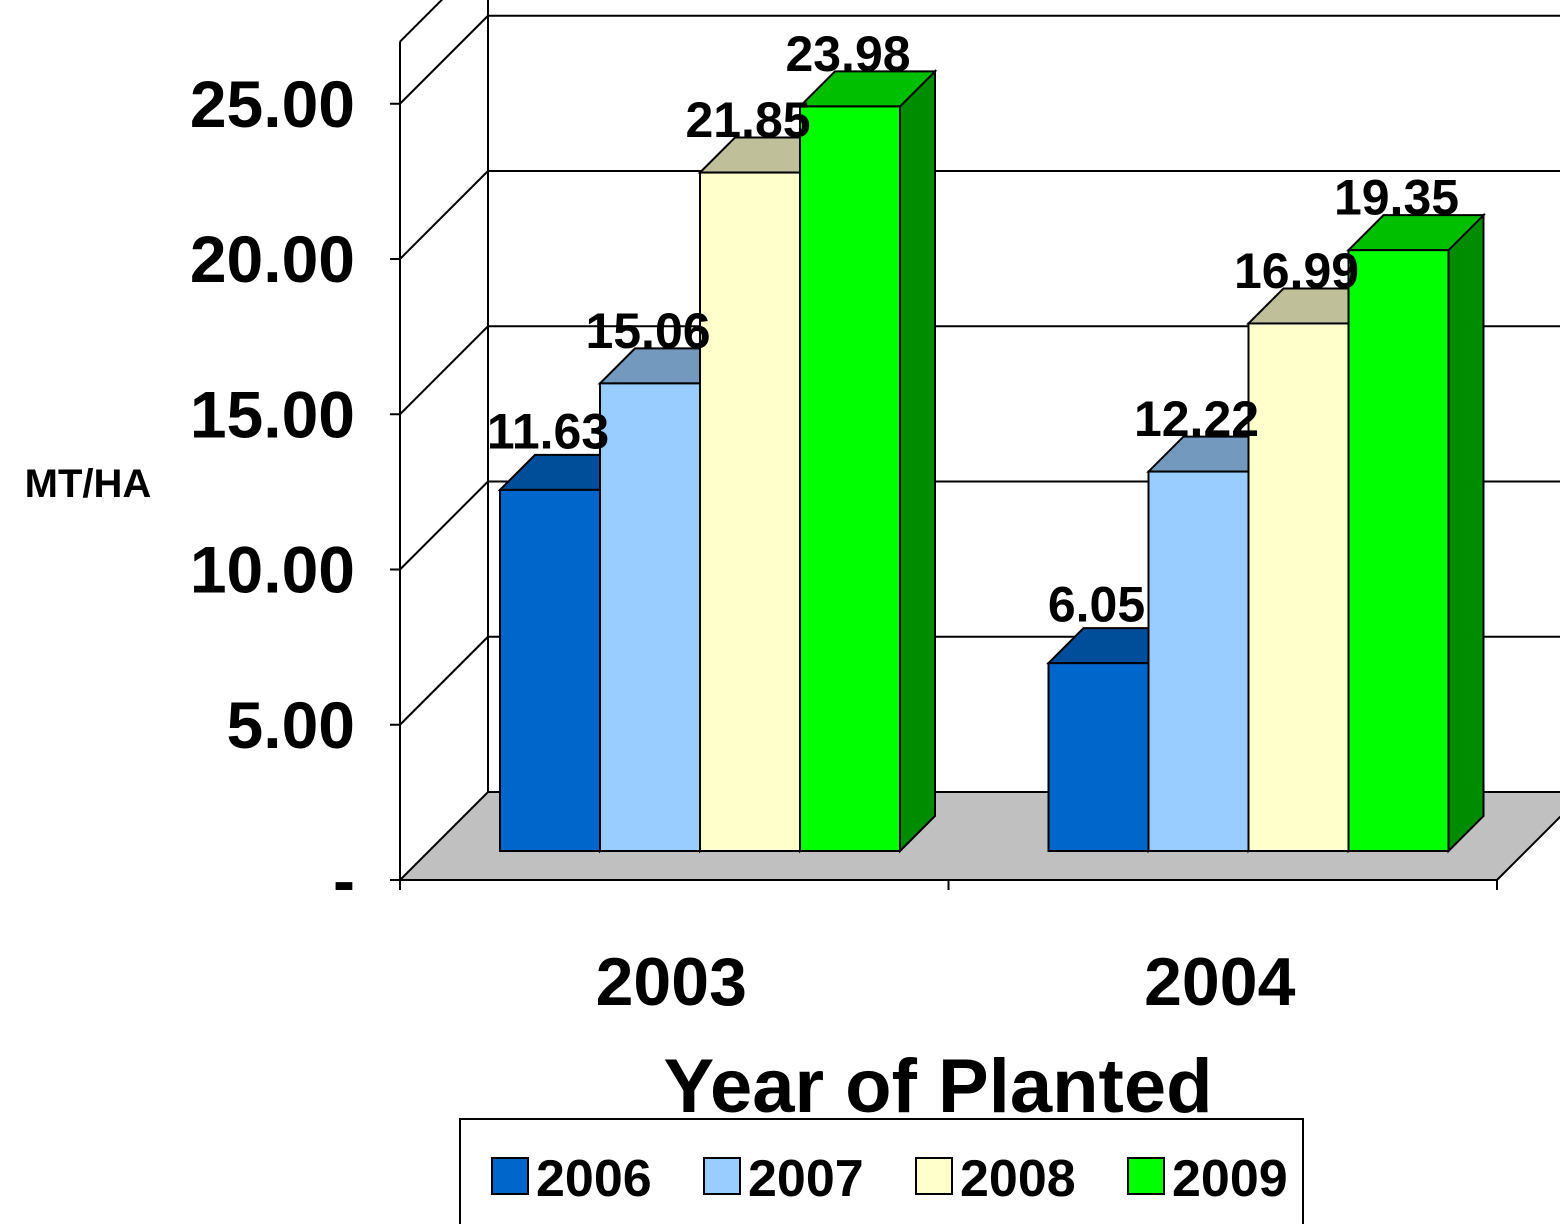 Image resolution: width=1560 pixels, height=1224 pixels. I want to click on y-tick-label: -, so click(344, 880).